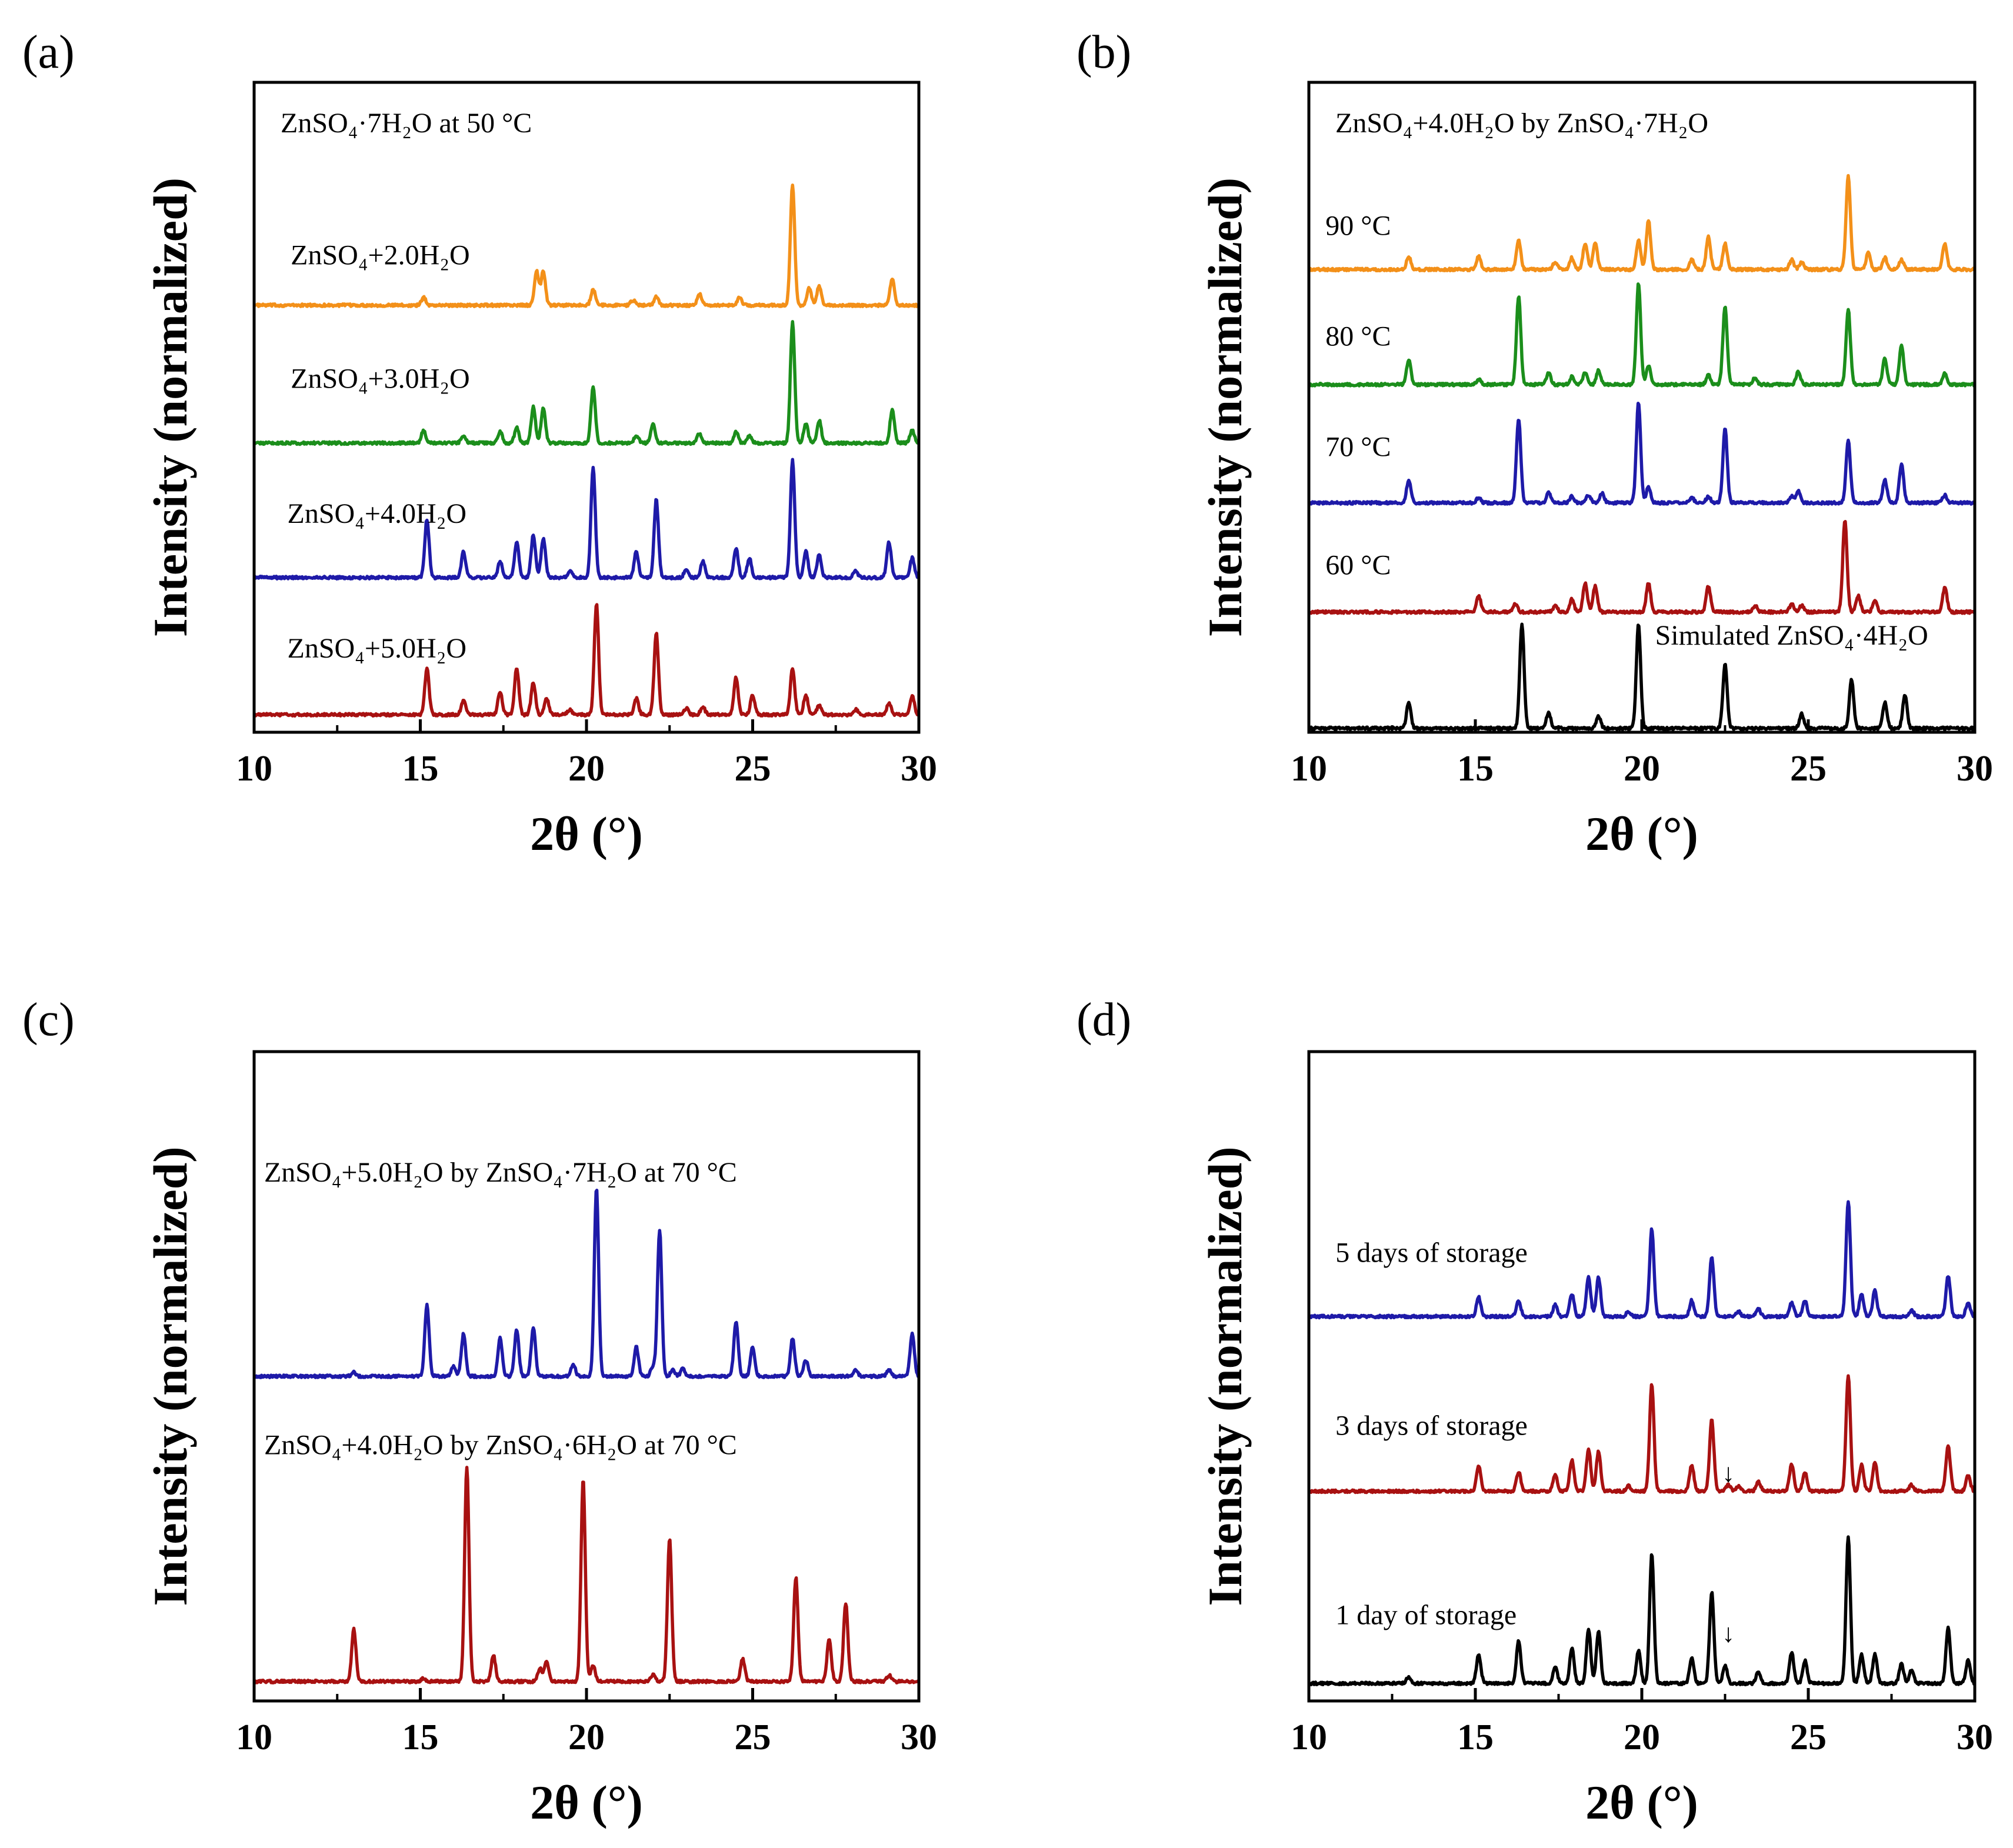 The height and width of the screenshot is (1848, 2013). Describe the element at coordinates (1791, 635) in the screenshot. I see `series-label: Simulated ZnSO₄·4H₂O` at that location.